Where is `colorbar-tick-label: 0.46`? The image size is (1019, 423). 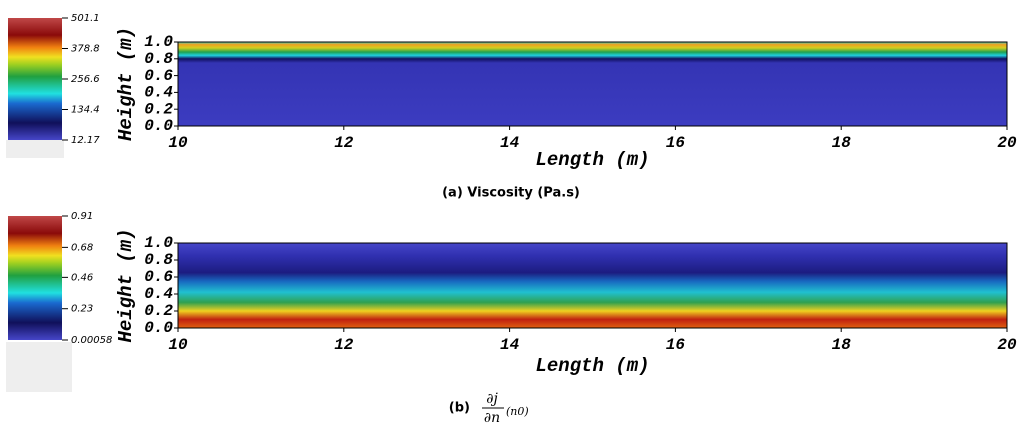
colorbar-tick-label: 0.46 is located at coordinates (82, 277).